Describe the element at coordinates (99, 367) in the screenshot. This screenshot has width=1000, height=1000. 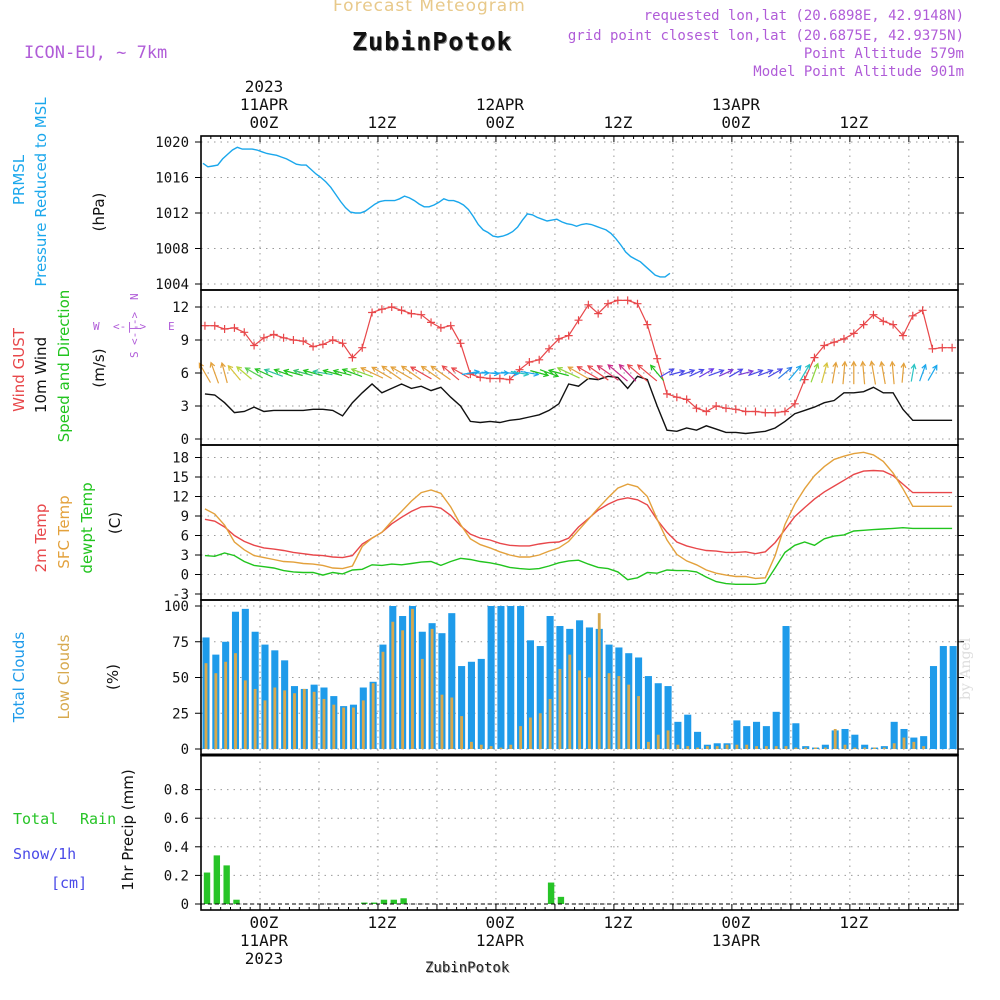
I see `wind-unit: (m/s)` at that location.